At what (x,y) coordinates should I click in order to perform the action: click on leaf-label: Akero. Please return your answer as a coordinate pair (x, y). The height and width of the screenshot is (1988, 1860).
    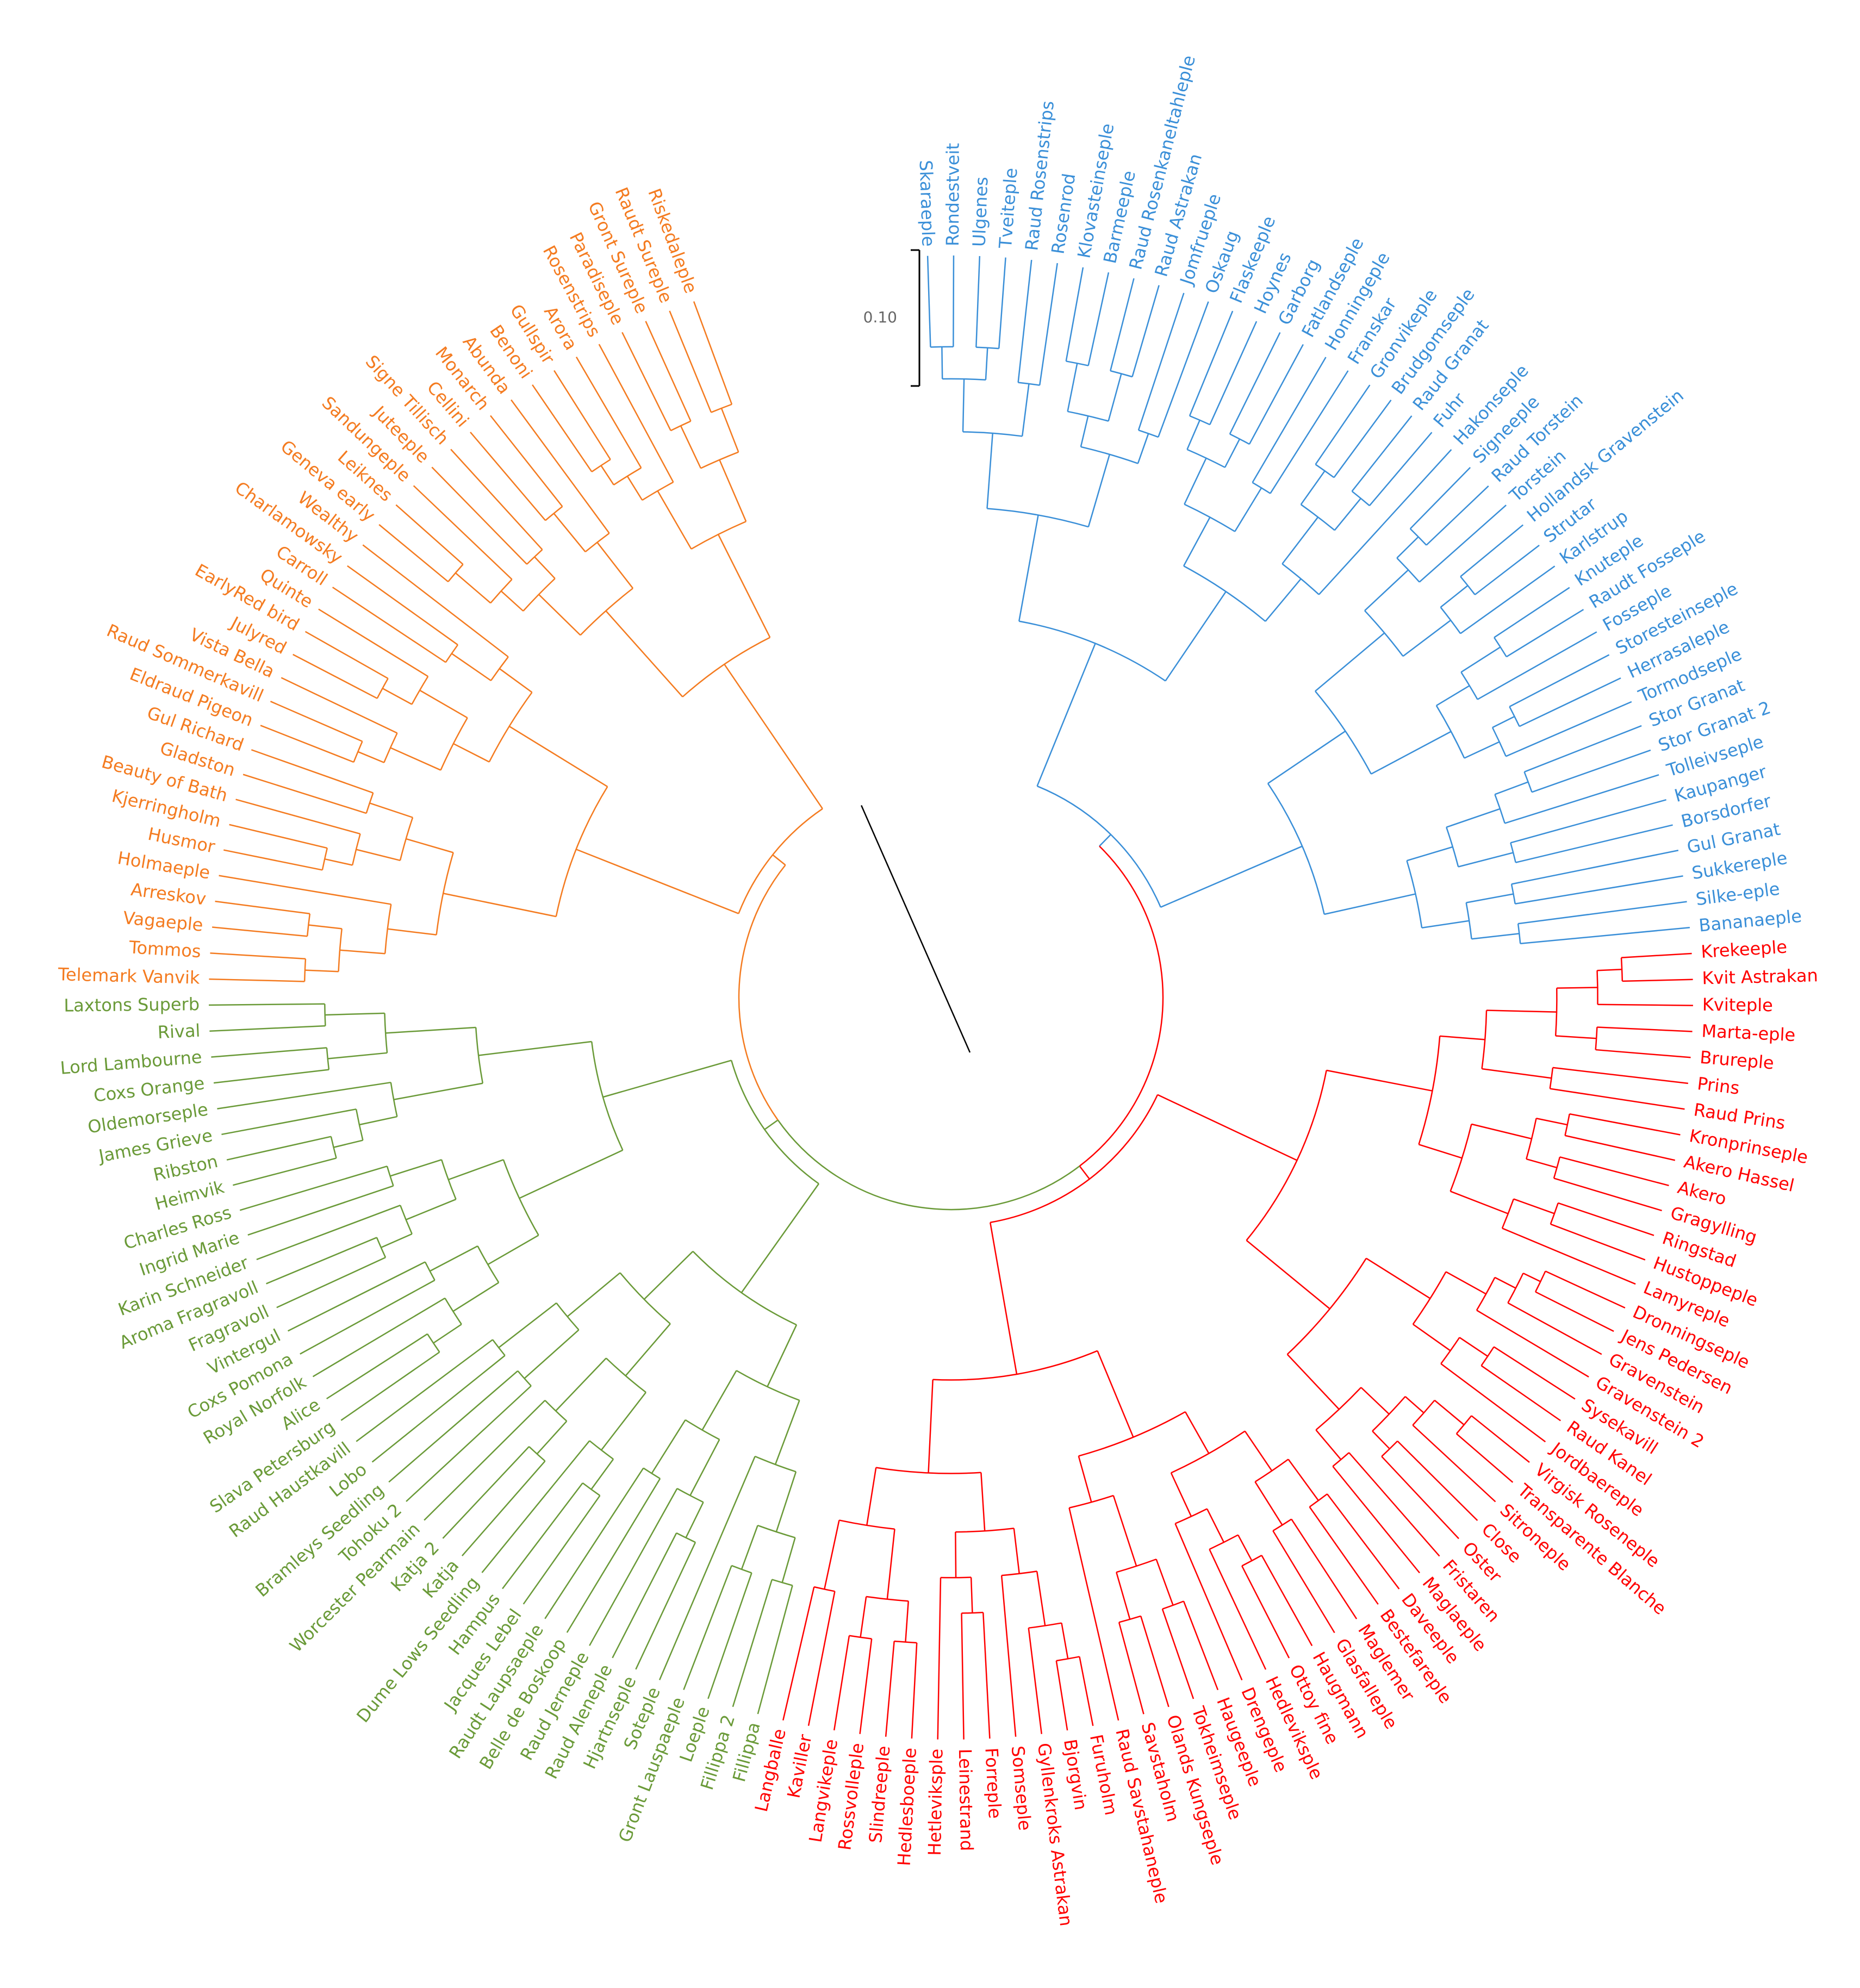
    Looking at the image, I should click on (1702, 1193).